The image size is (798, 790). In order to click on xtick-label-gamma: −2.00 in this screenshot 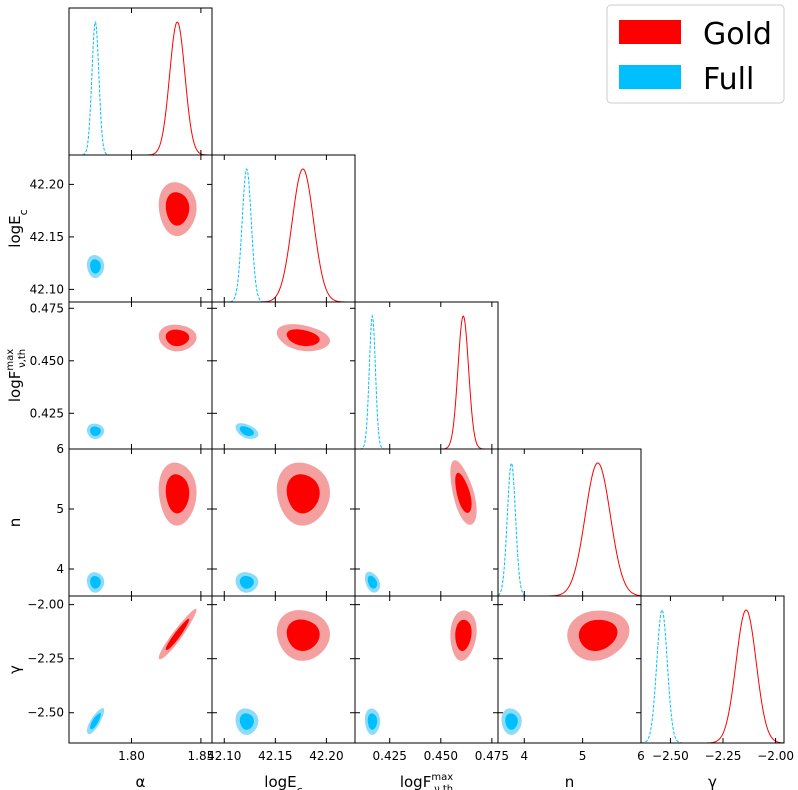, I will do `click(775, 756)`.